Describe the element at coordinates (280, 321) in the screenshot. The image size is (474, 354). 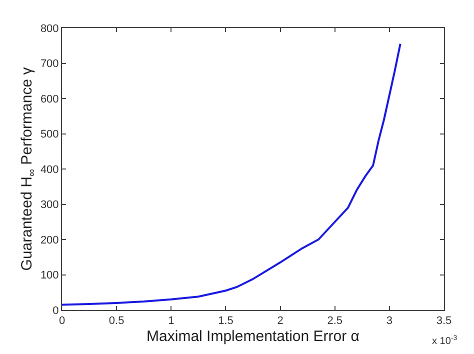
I see `x-tick-label: 2` at that location.